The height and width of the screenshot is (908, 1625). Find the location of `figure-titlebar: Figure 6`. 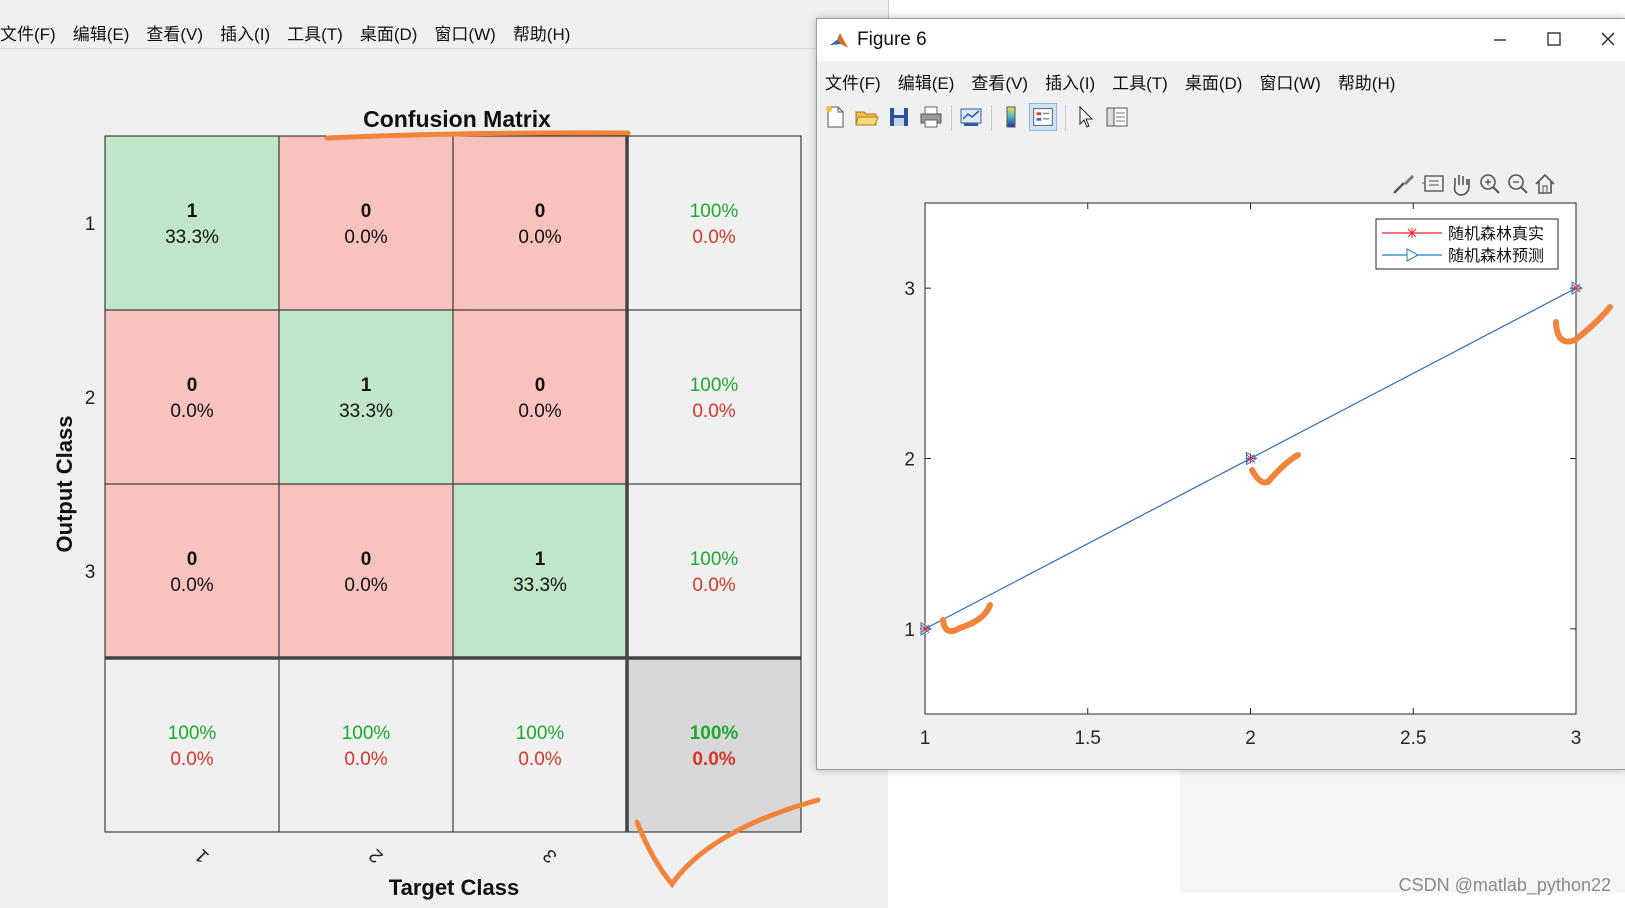

figure-titlebar: Figure 6 is located at coordinates (1221, 40).